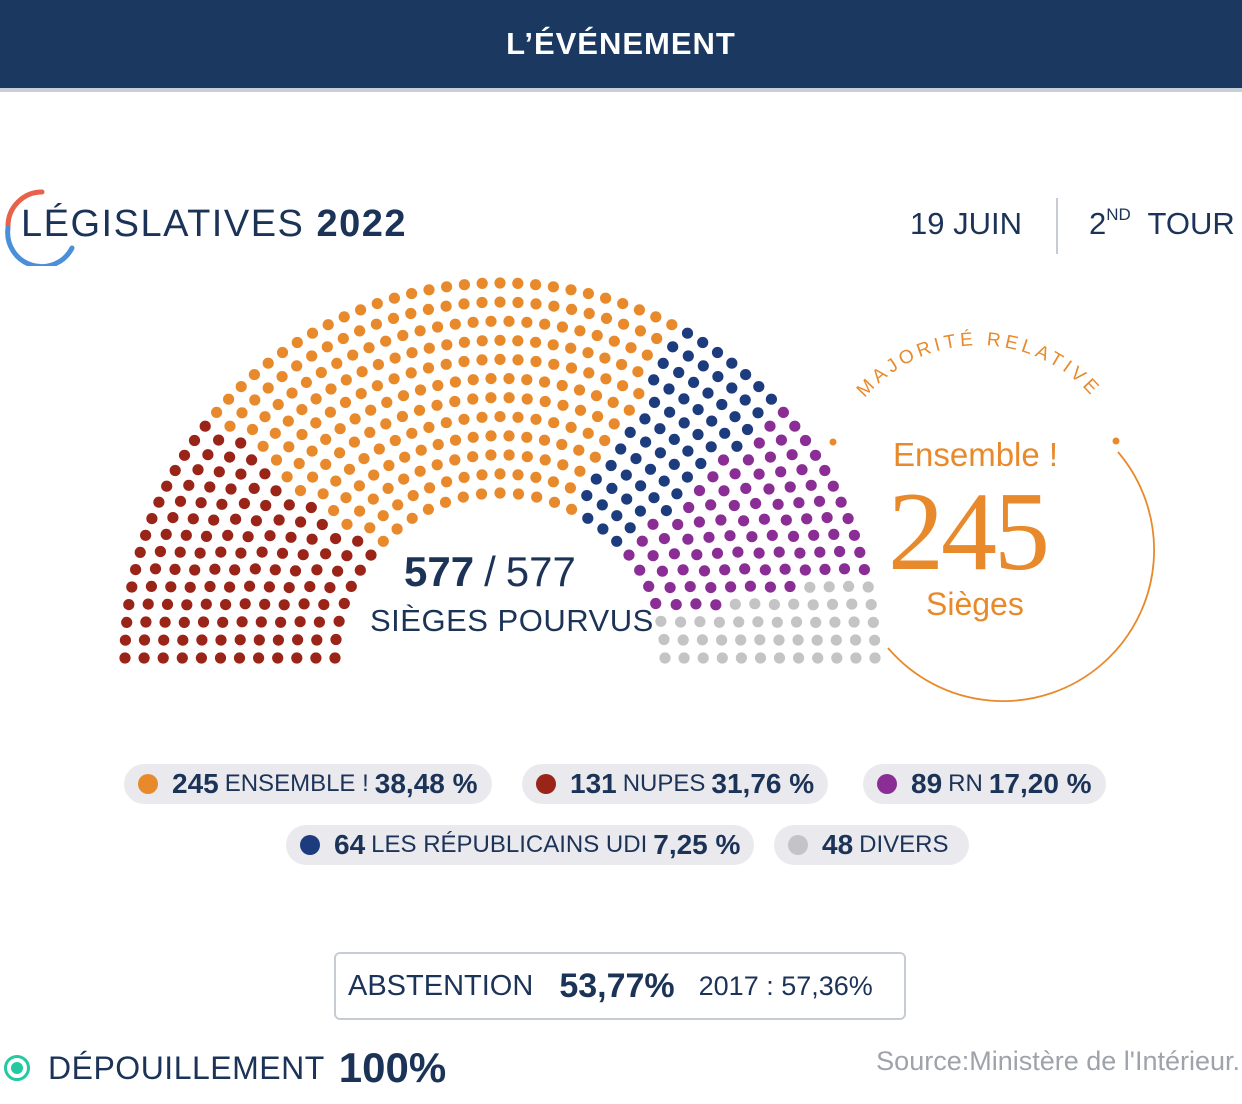  I want to click on round-superscript: ND, so click(1118, 214).